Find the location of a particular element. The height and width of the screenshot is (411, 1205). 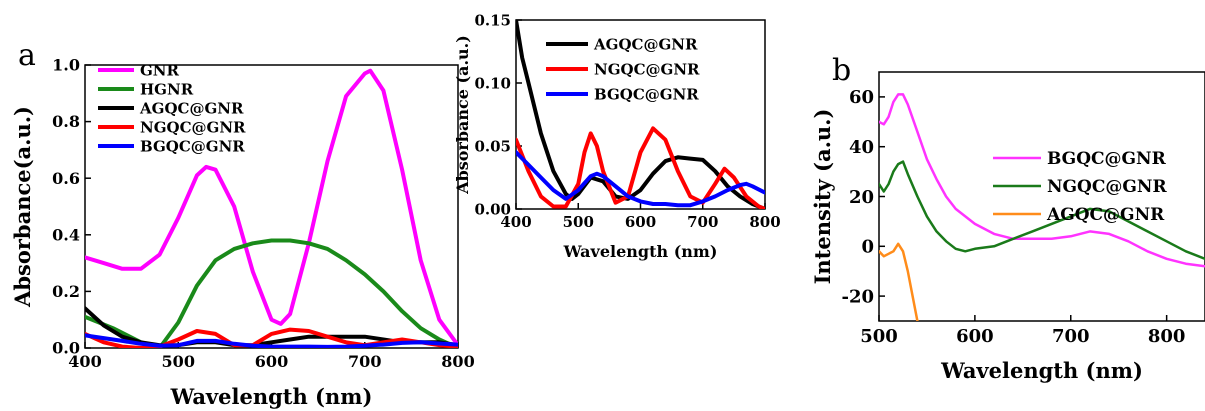

y-tick-label: 0.2 is located at coordinates (66, 291).